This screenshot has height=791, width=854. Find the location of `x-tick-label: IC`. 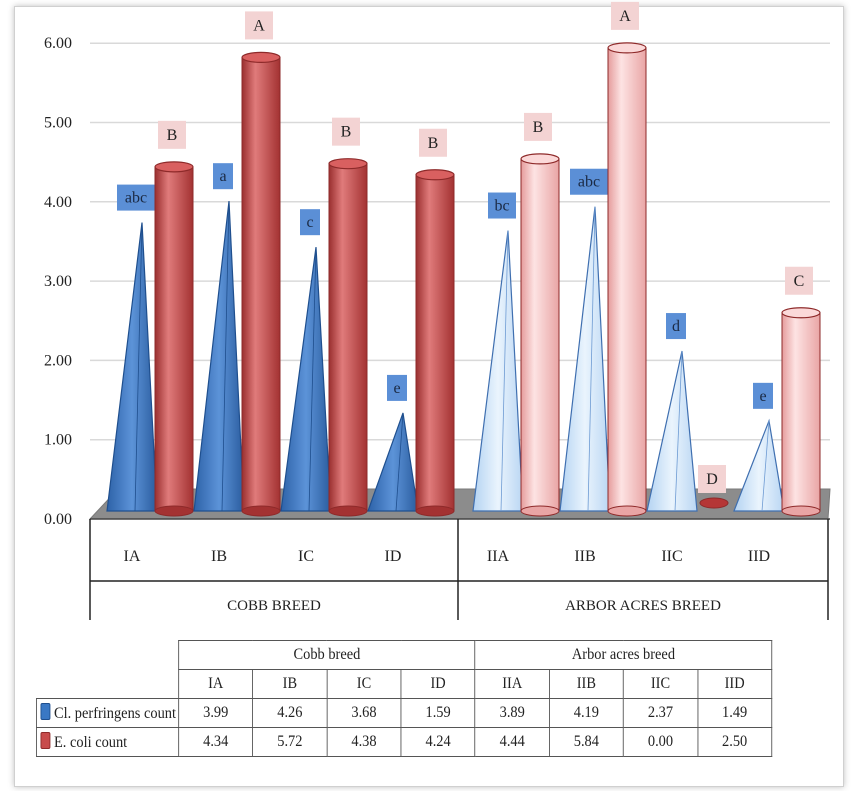

x-tick-label: IC is located at coordinates (306, 556).